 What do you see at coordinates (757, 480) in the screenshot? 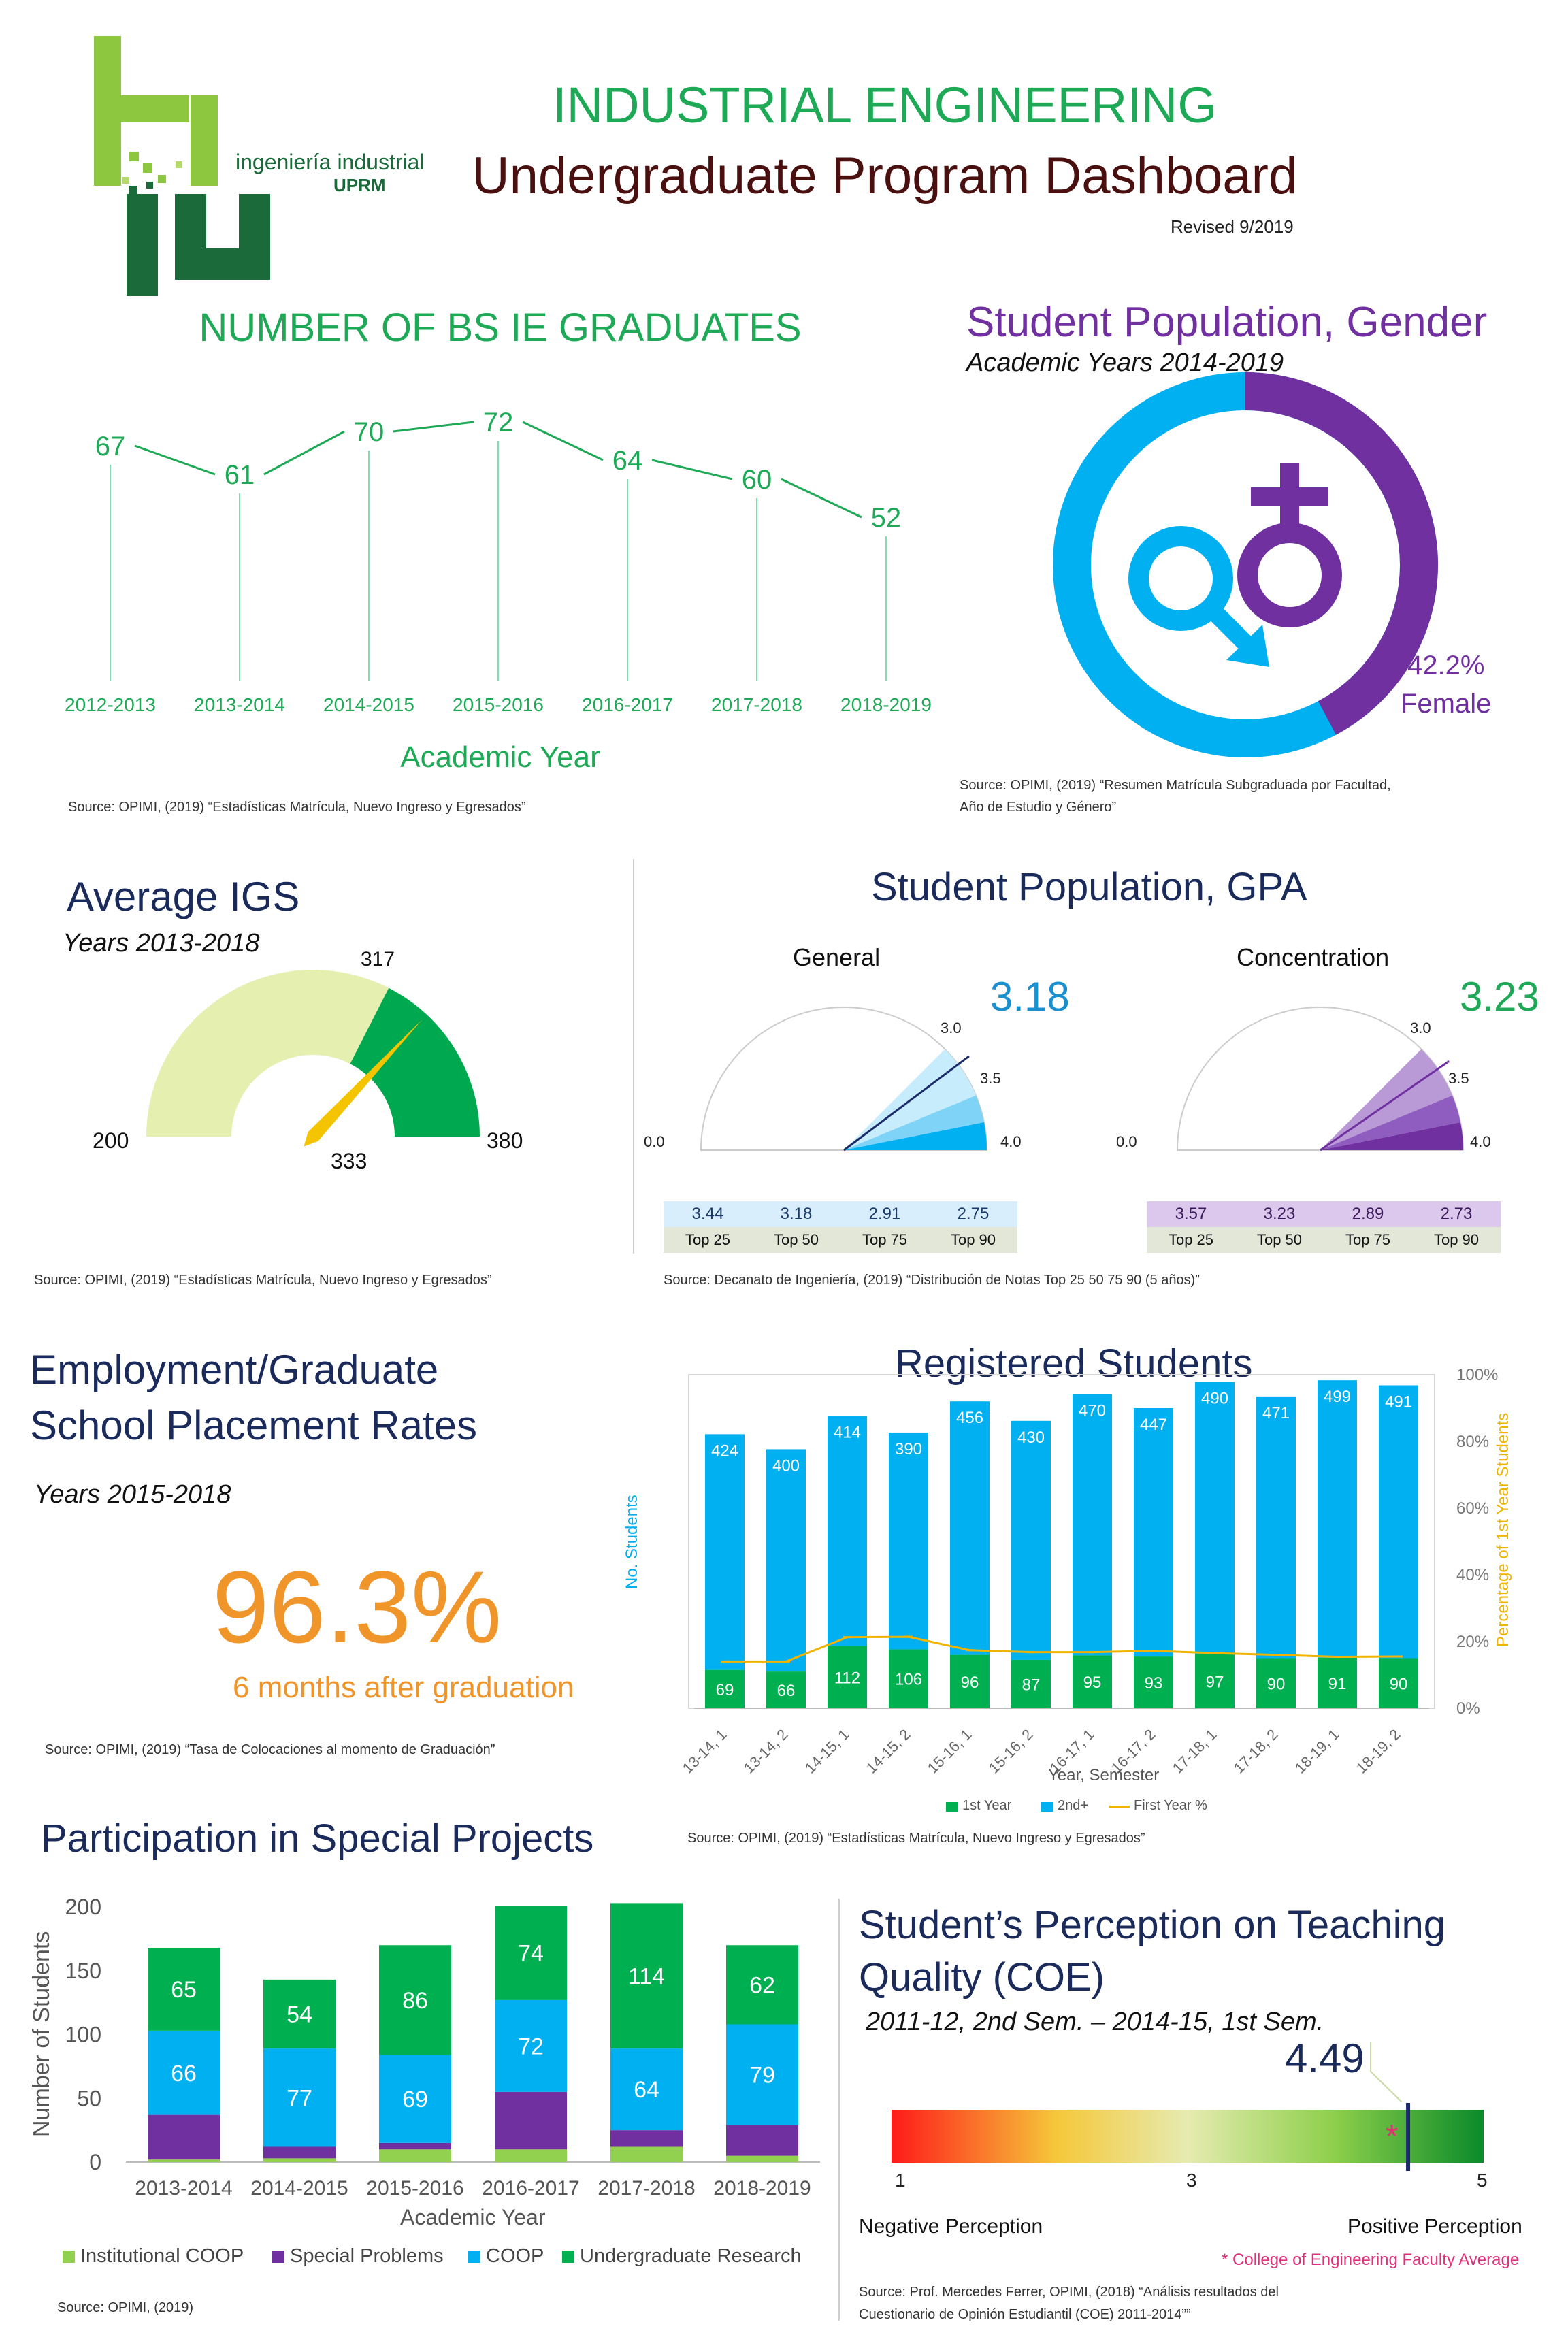
I see `grad-value-label: 60` at bounding box center [757, 480].